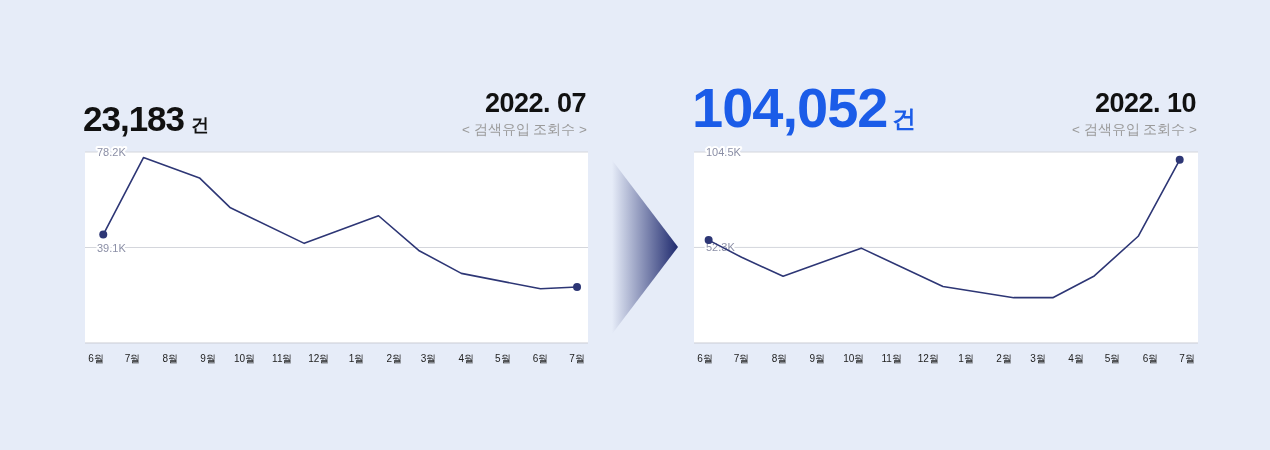 The width and height of the screenshot is (1270, 450). Describe the element at coordinates (1145, 103) in the screenshot. I see `chart-subtitle: 2022. 10` at that location.